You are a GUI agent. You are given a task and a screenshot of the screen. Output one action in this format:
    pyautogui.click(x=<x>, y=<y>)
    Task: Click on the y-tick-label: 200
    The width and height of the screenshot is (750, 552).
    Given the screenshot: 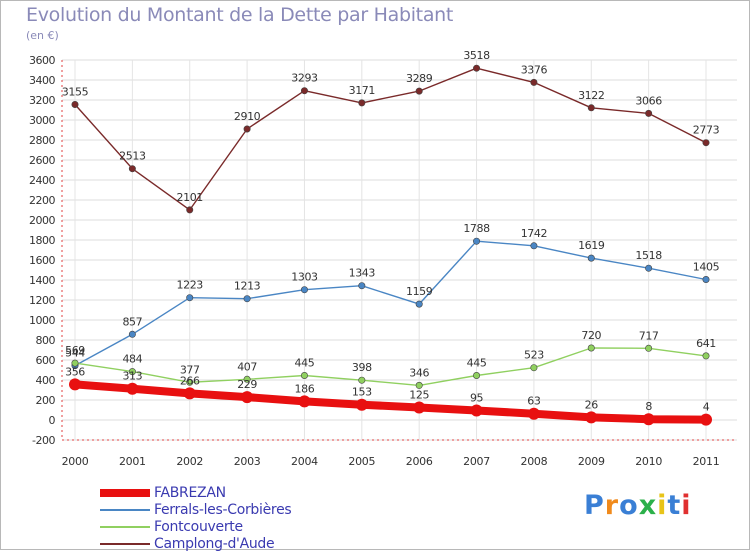 What is the action you would take?
    pyautogui.click(x=46, y=400)
    